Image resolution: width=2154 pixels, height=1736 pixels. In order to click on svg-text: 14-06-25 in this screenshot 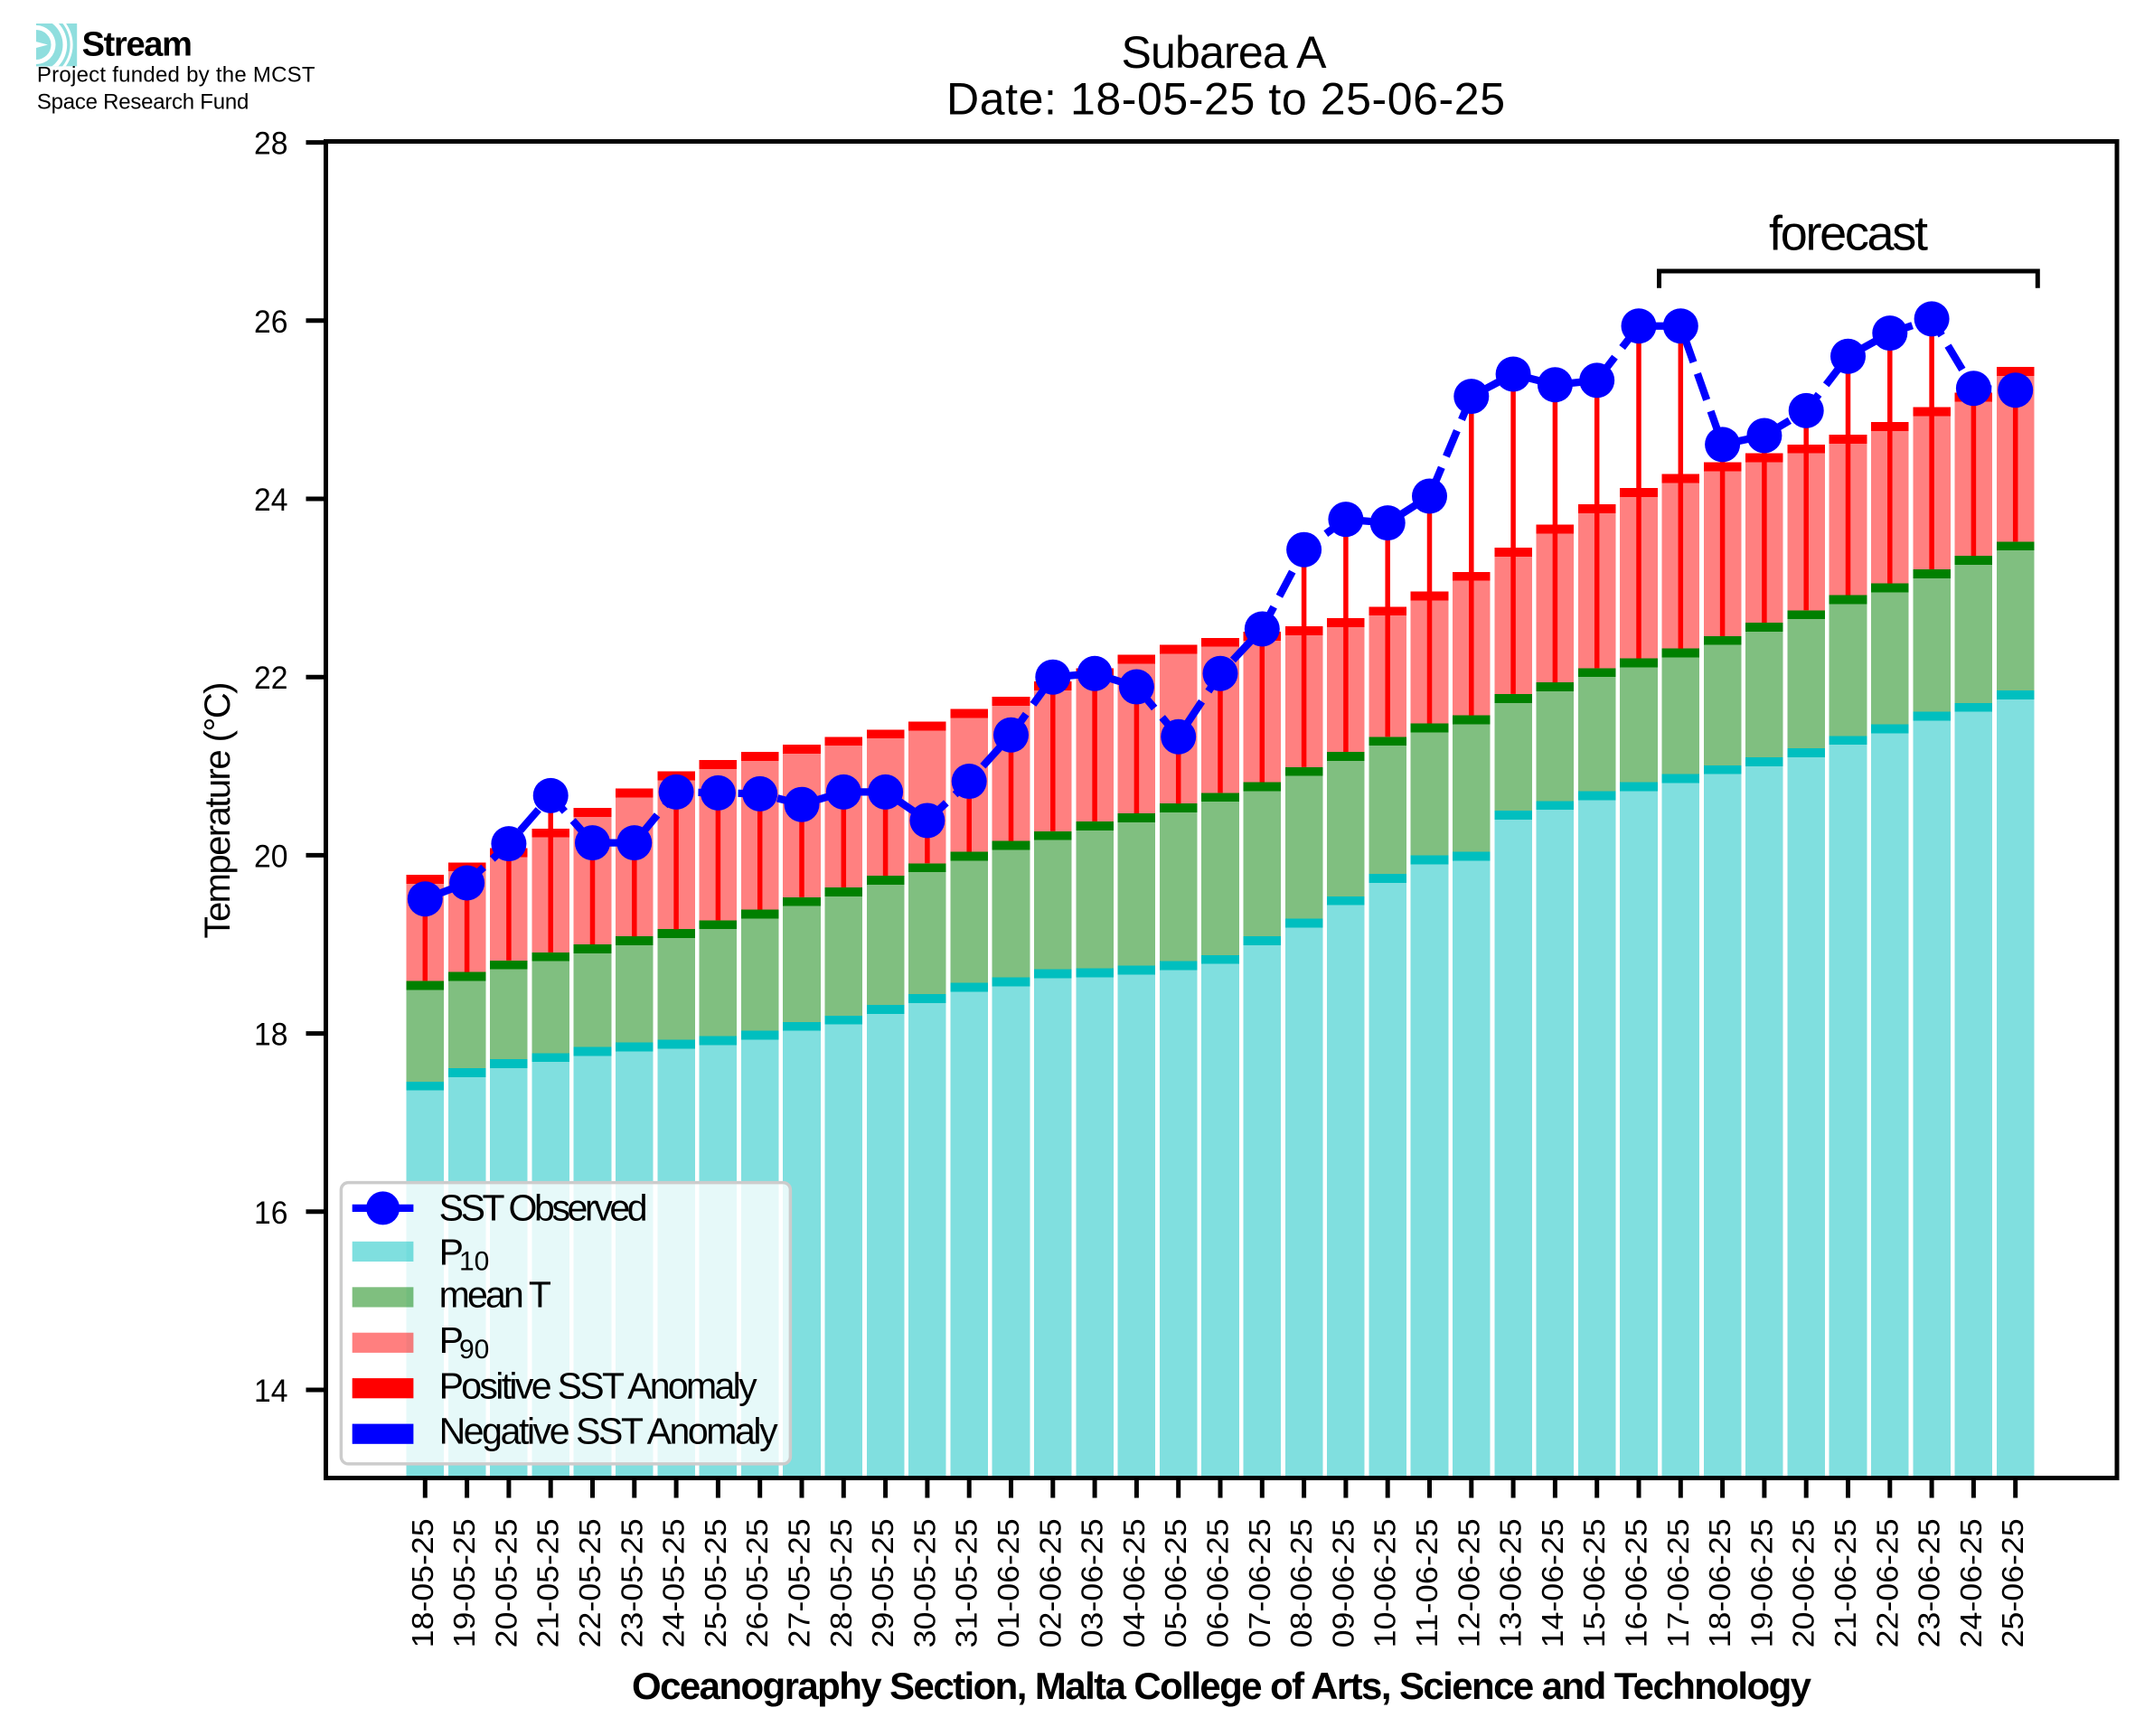, I will do `click(1552, 1582)`.